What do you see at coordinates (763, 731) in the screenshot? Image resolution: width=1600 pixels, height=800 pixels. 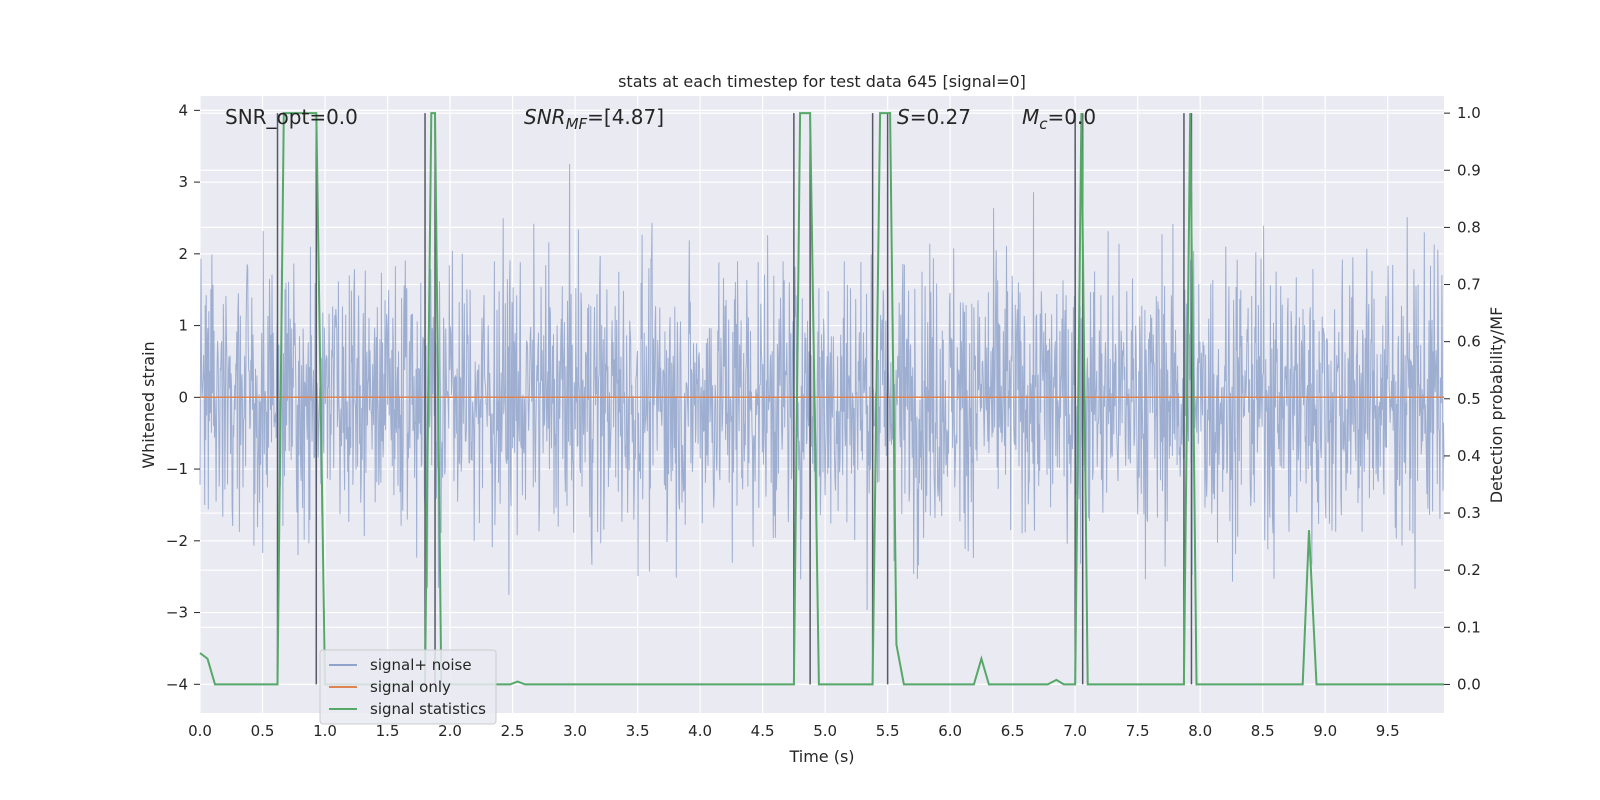 I see `x-tick-label: 4.5` at bounding box center [763, 731].